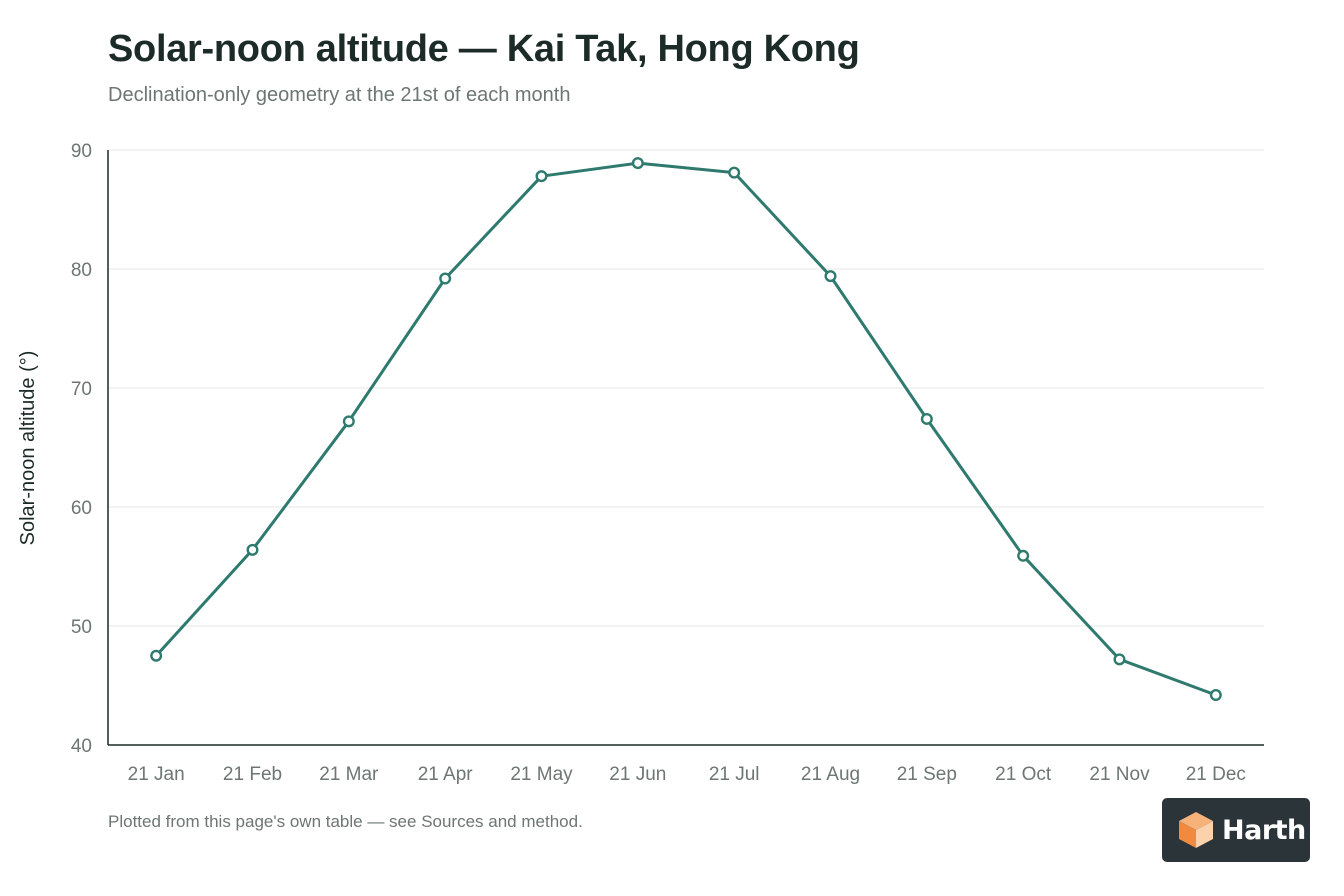 This screenshot has width=1344, height=896. I want to click on x-tick-label: 21 Aug, so click(830, 774).